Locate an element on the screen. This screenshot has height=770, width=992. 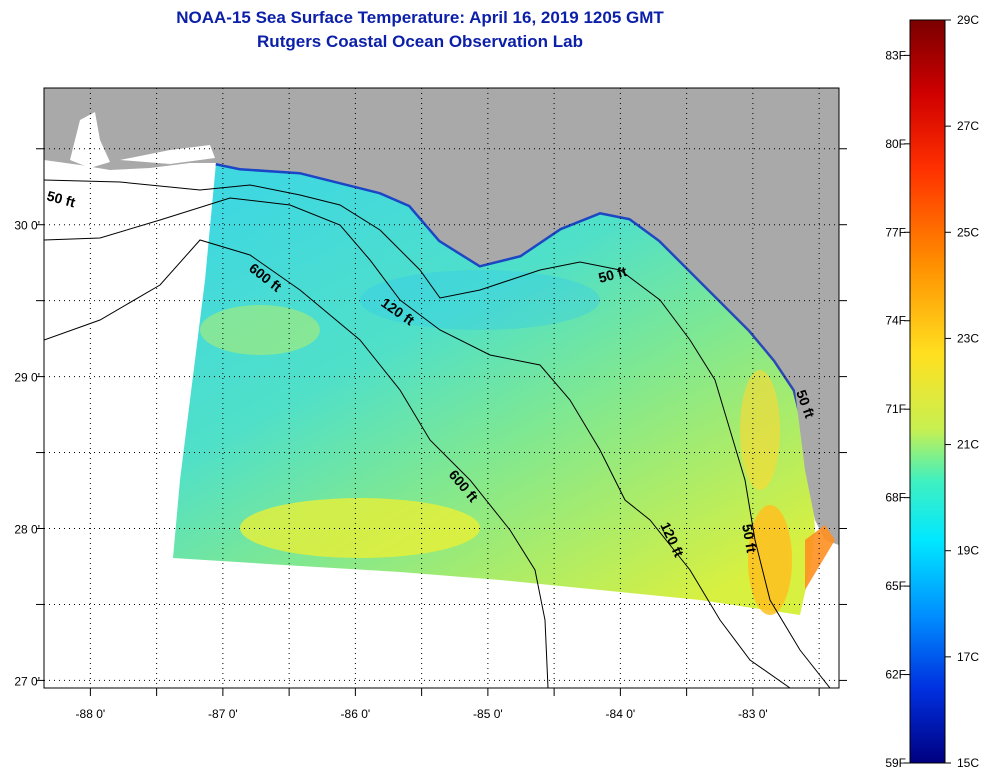
colorbar-fahrenheit-labels: 83F 80F 77F 74F 71F 68F 65F 62F 59F is located at coordinates (897, 409).